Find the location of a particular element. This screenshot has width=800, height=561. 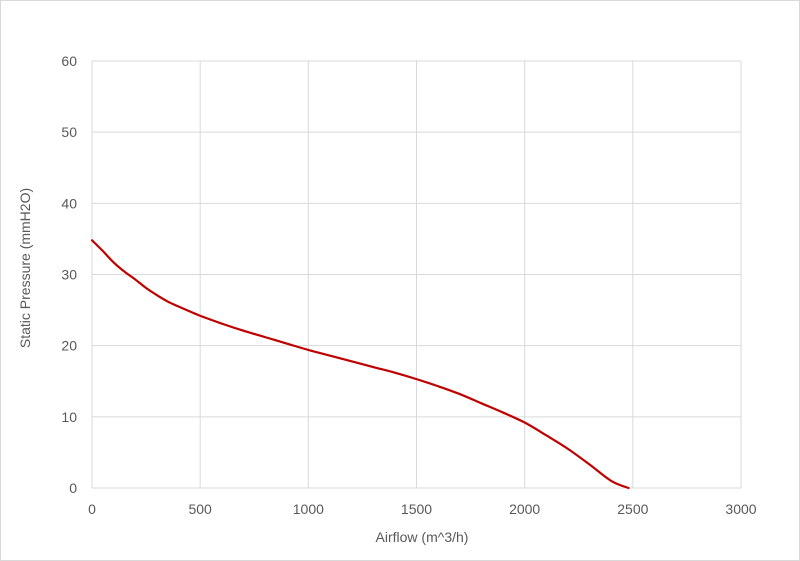

y-tick-label: 30 is located at coordinates (69, 275).